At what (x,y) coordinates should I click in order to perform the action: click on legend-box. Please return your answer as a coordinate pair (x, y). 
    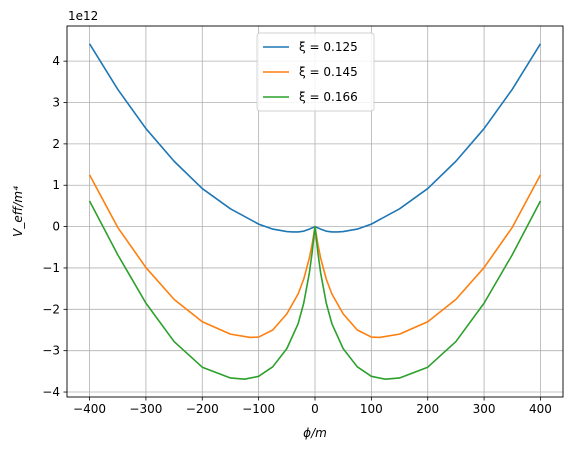
    Looking at the image, I should click on (315, 72).